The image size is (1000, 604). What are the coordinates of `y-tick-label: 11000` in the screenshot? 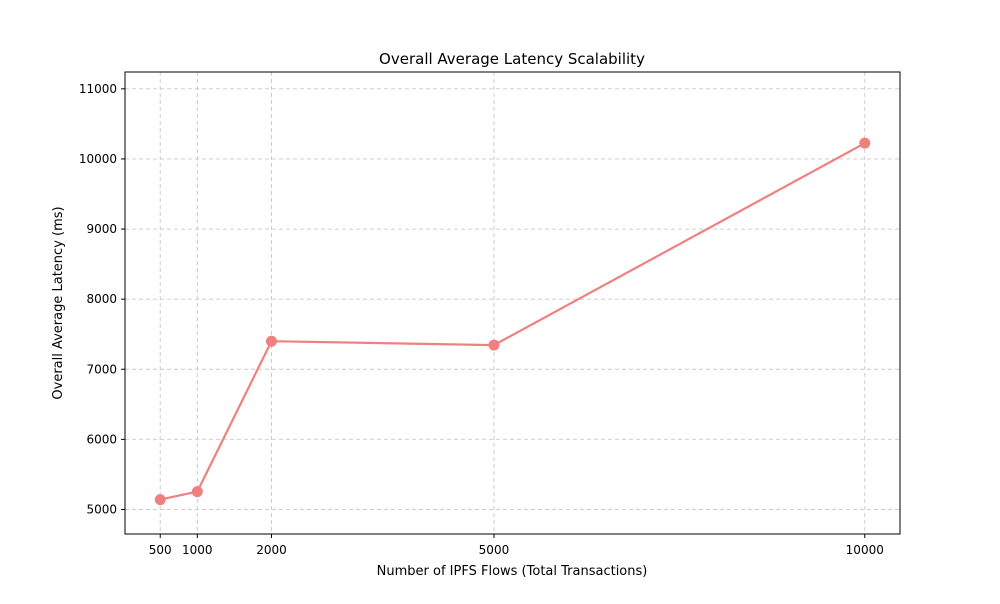 It's located at (98, 89).